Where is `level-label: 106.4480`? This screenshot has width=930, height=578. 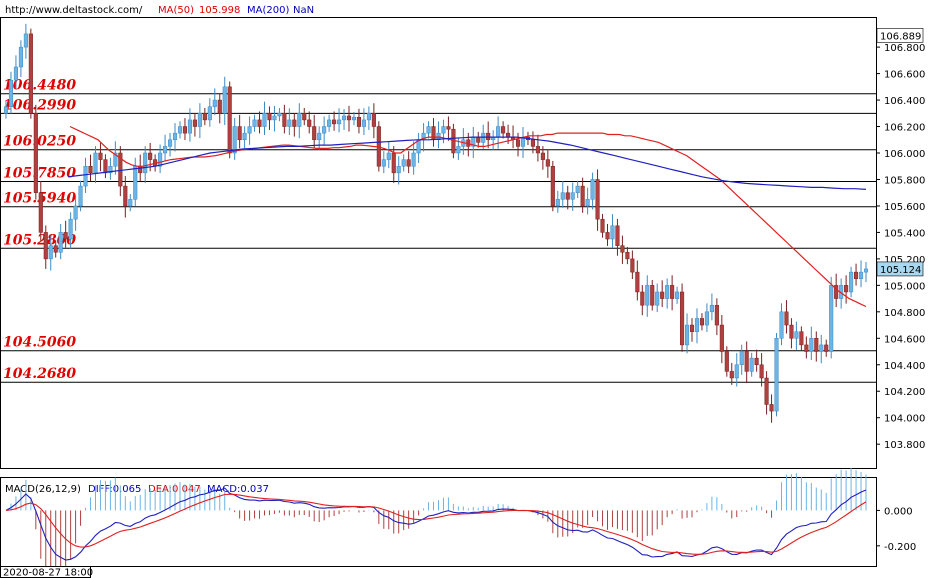
level-label: 106.4480 is located at coordinates (39, 86).